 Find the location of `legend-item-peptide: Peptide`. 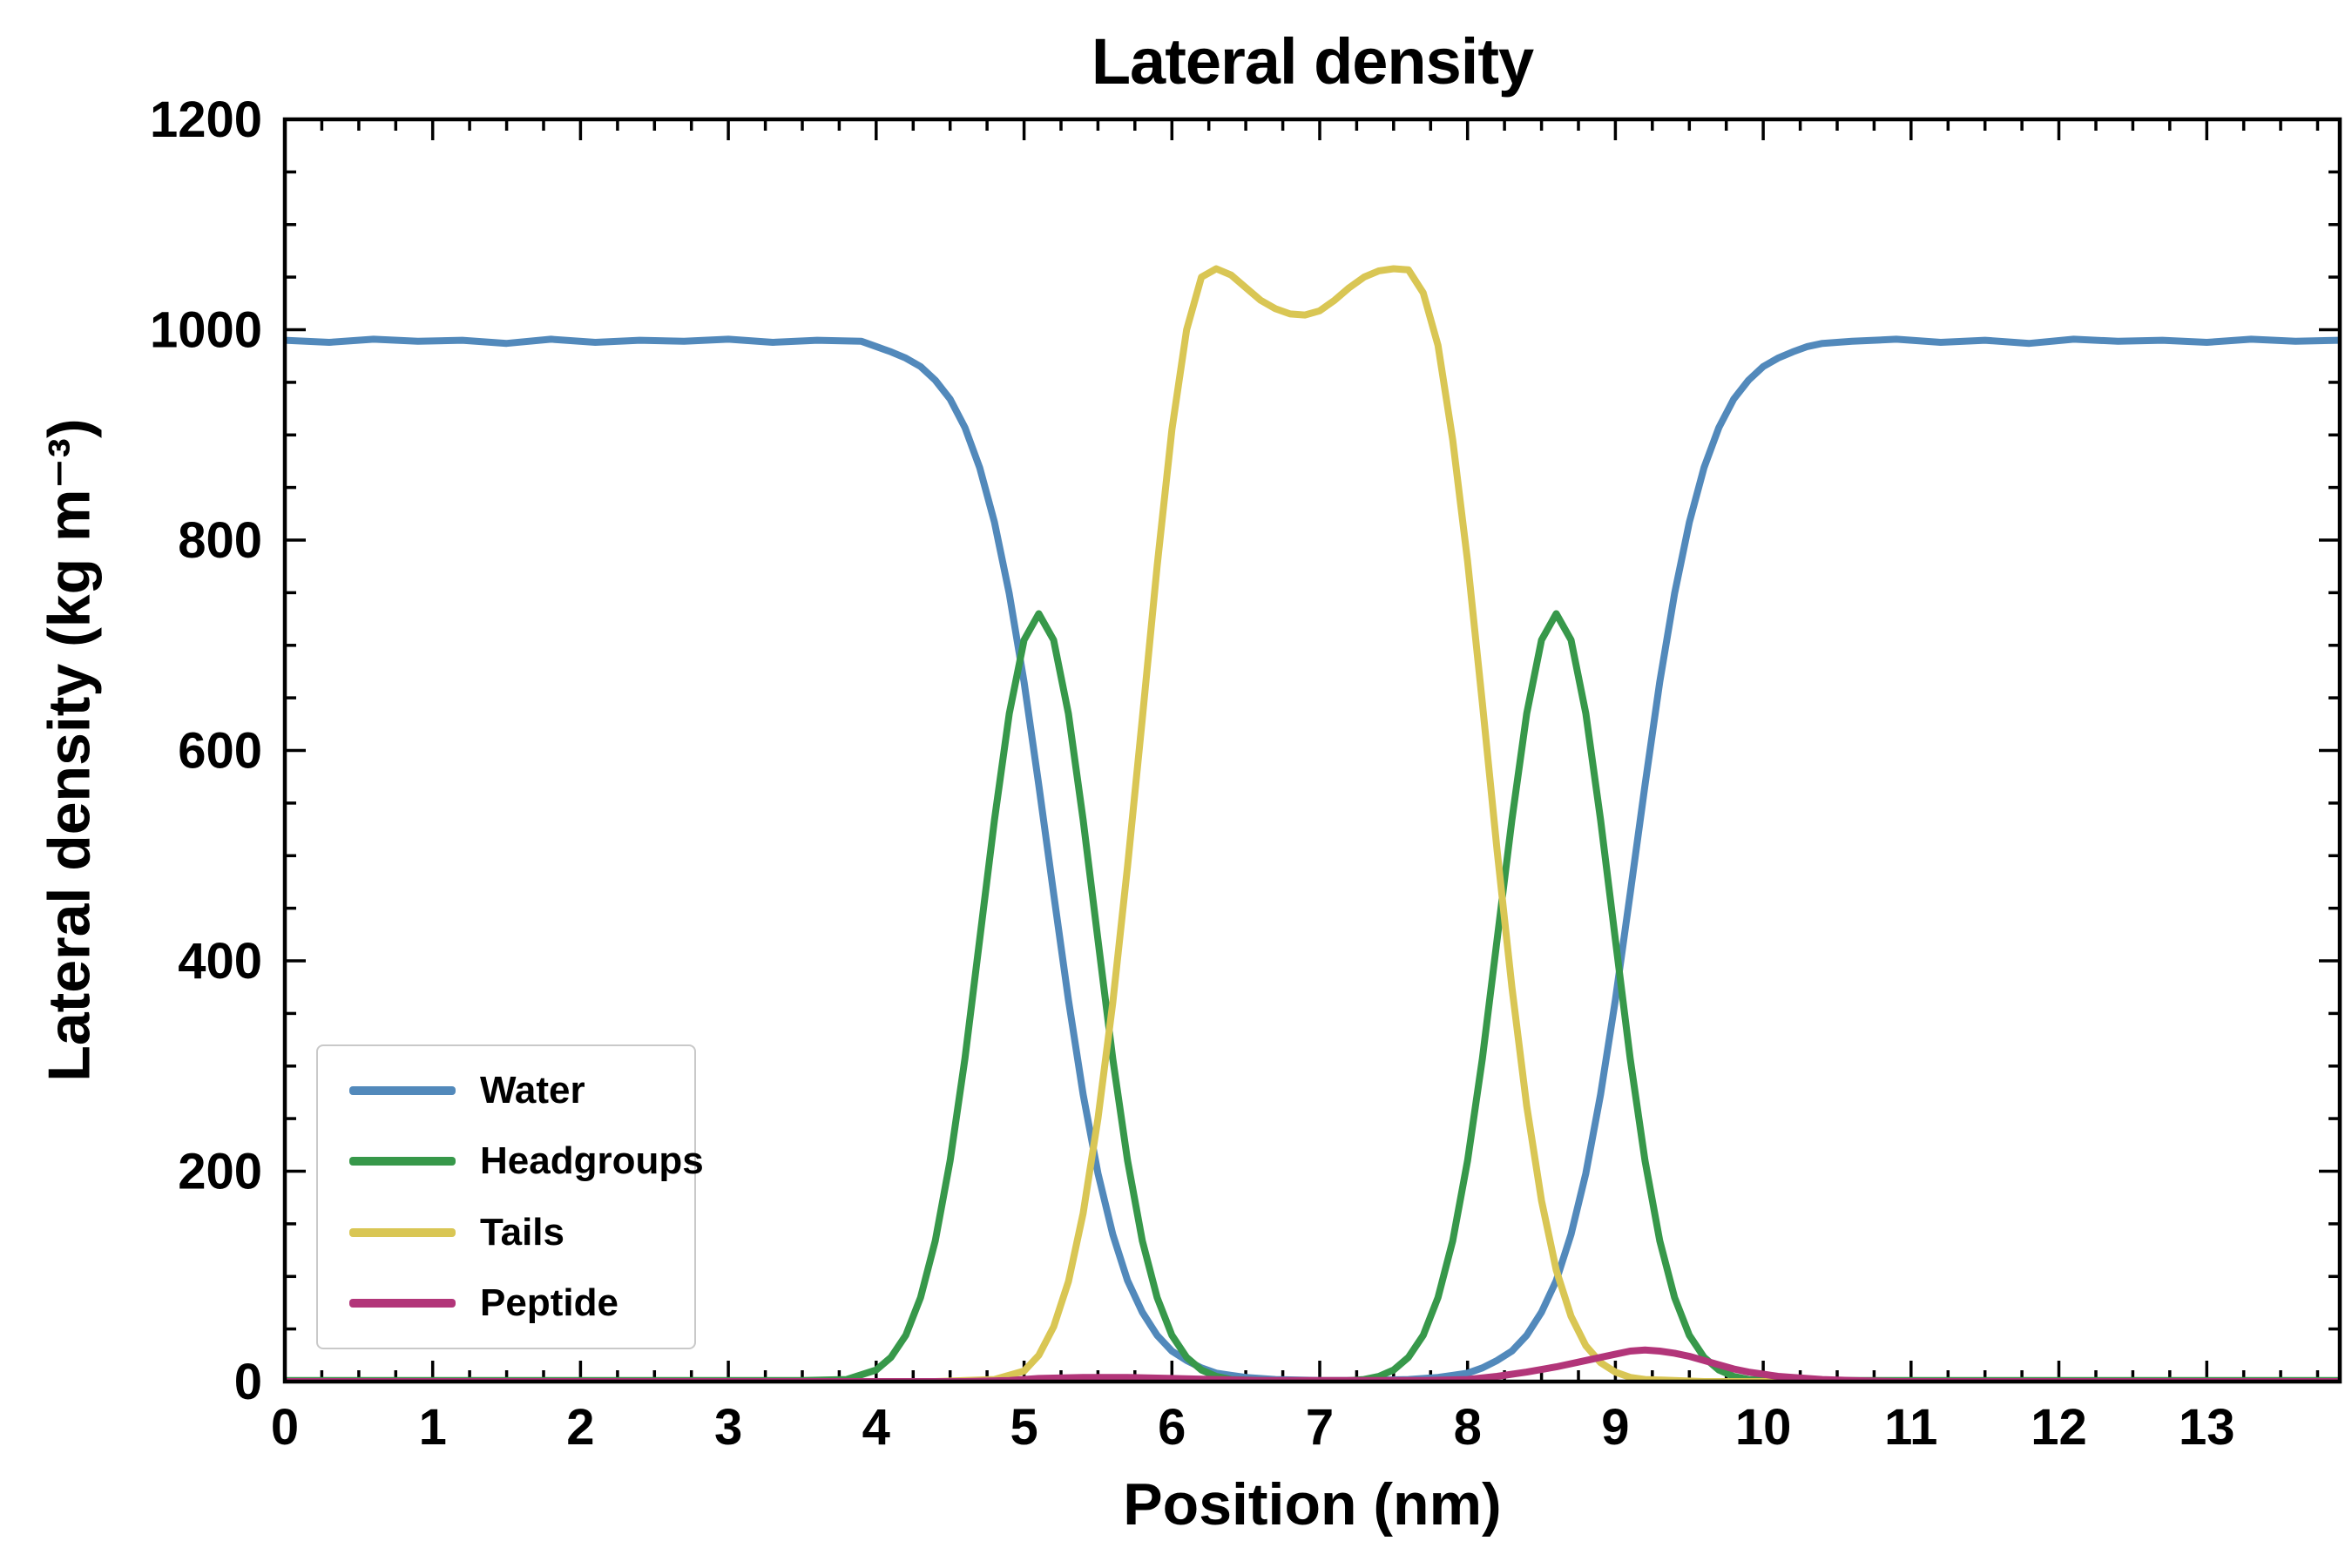

legend-item-peptide: Peptide is located at coordinates (521, 1303).